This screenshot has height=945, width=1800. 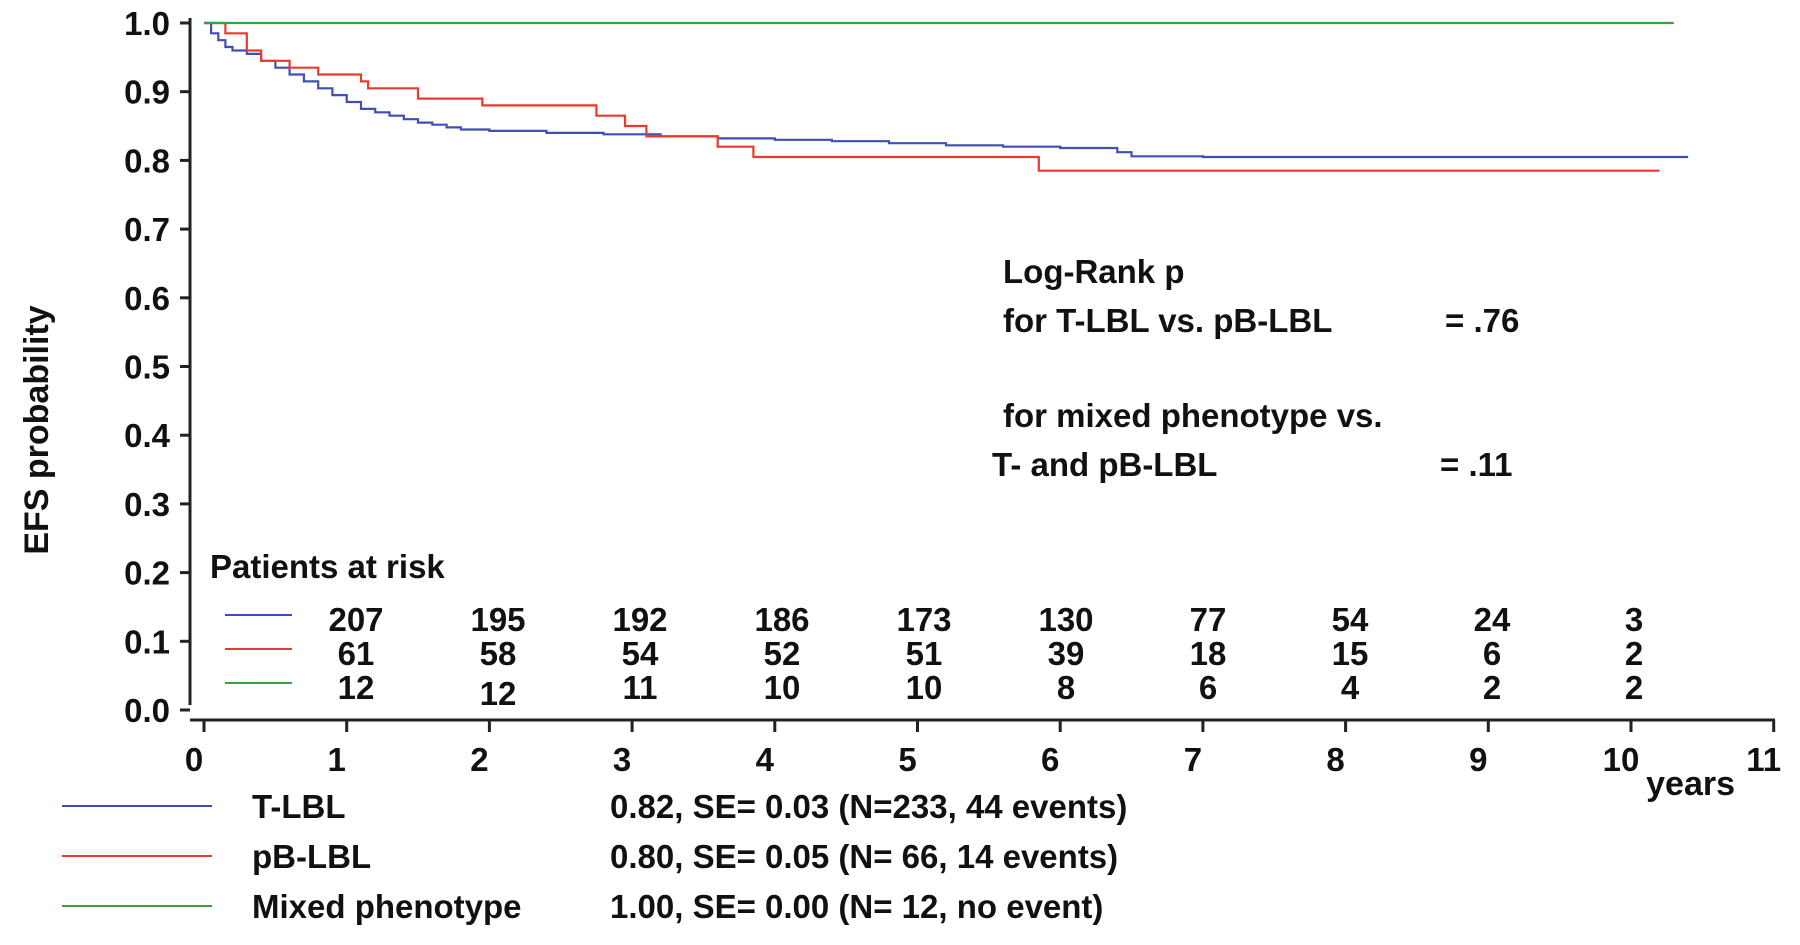 I want to click on risk-count: 8, so click(x=1066, y=687).